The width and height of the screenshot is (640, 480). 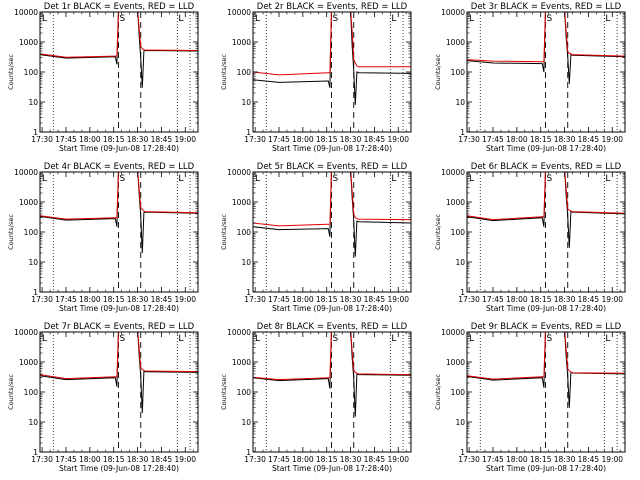 What do you see at coordinates (119, 7) in the screenshot?
I see `panel-title: Det 1r BLACK = Events, RED = LLD` at bounding box center [119, 7].